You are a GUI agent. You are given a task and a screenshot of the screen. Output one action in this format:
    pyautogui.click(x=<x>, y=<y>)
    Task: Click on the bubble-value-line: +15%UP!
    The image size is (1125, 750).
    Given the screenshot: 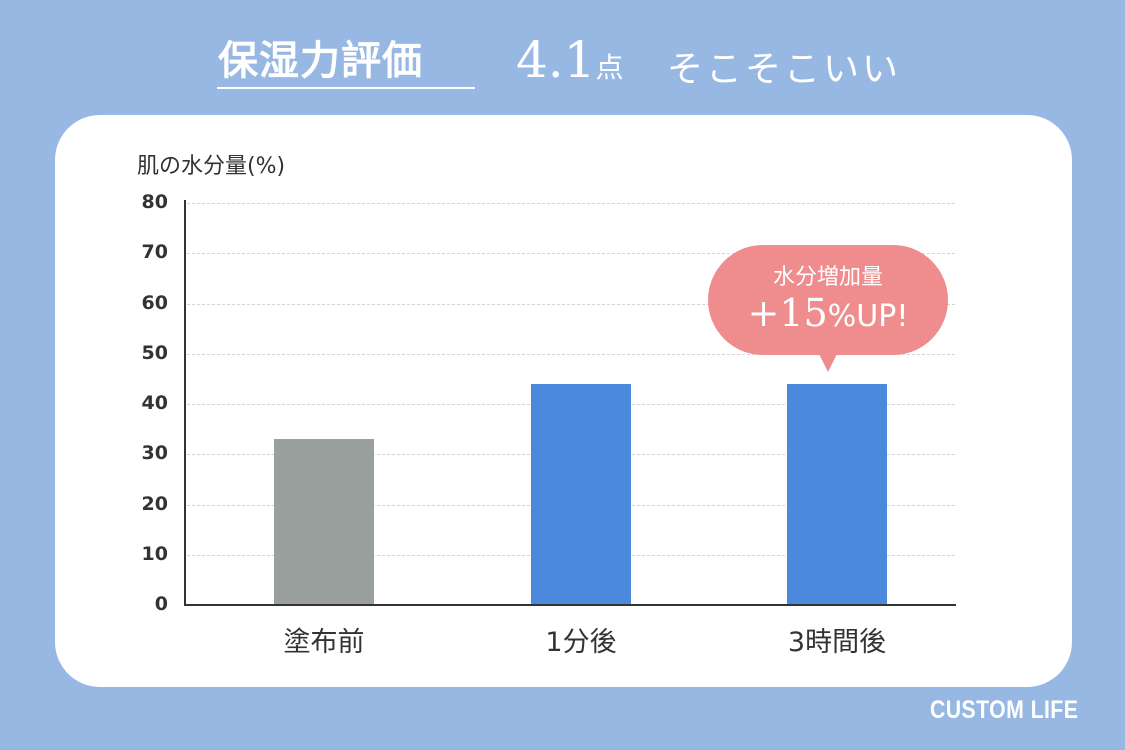 What is the action you would take?
    pyautogui.click(x=828, y=315)
    